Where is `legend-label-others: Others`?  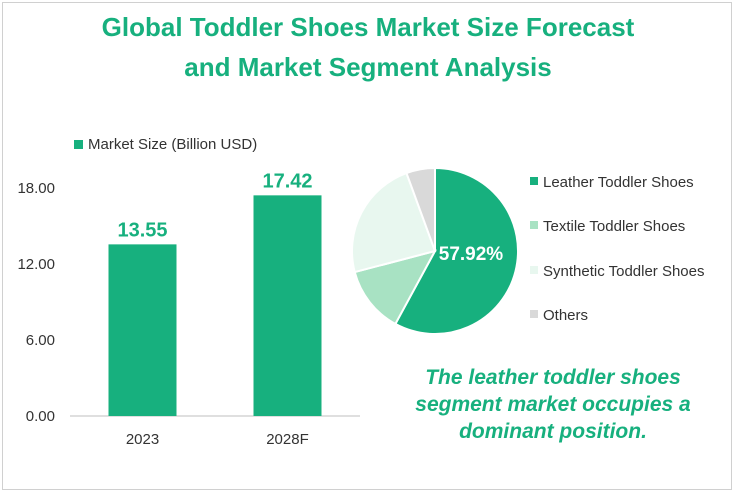
legend-label-others: Others is located at coordinates (565, 315).